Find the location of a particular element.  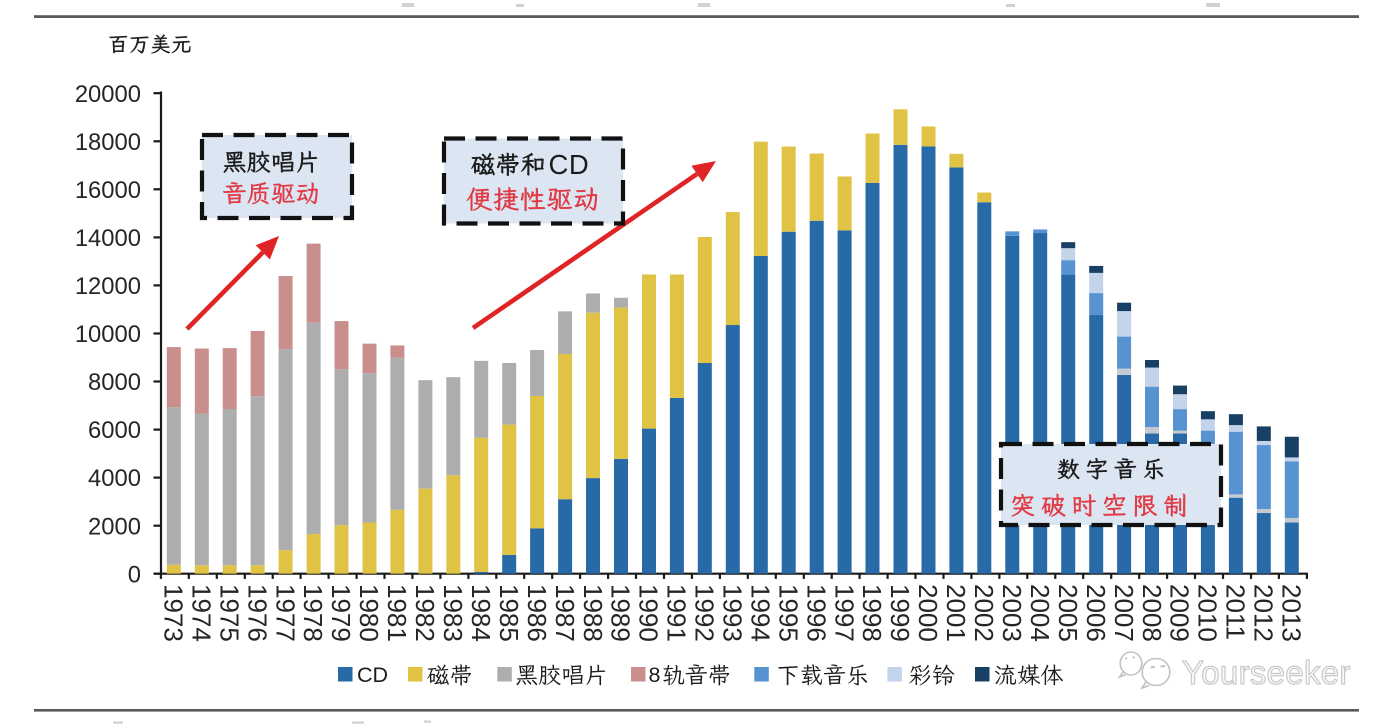

svg-text: 2001 is located at coordinates (956, 613).